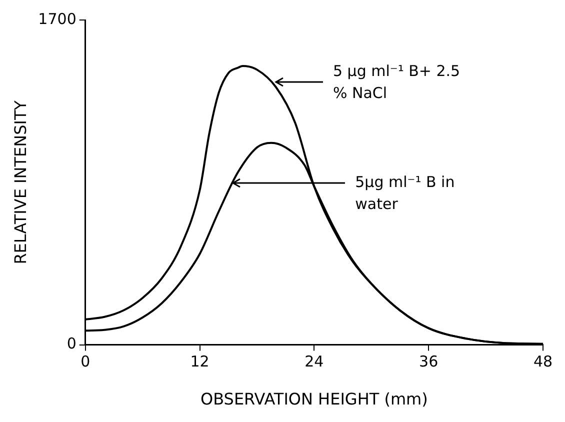 This screenshot has width=565, height=422. Describe the element at coordinates (57, 19) in the screenshot. I see `y-tick-label: 1700` at that location.